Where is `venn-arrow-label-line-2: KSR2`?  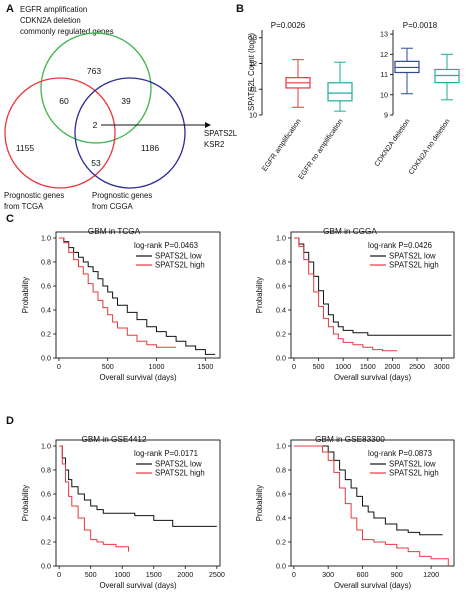 venn-arrow-label-line-2: KSR2 is located at coordinates (214, 144).